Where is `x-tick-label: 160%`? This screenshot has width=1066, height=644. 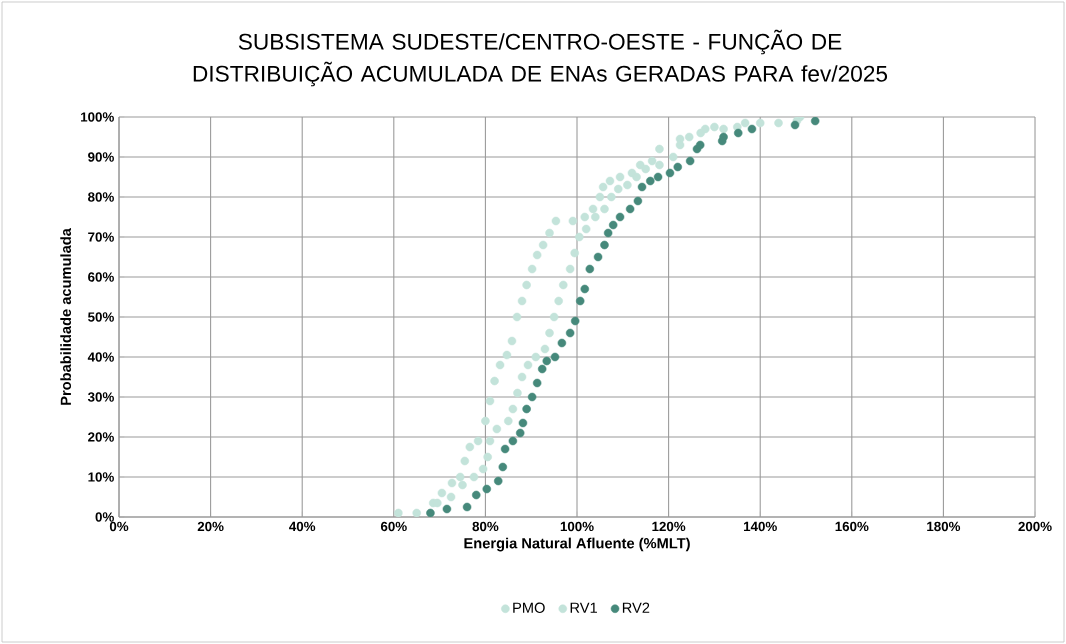 x-tick-label: 160% is located at coordinates (852, 526).